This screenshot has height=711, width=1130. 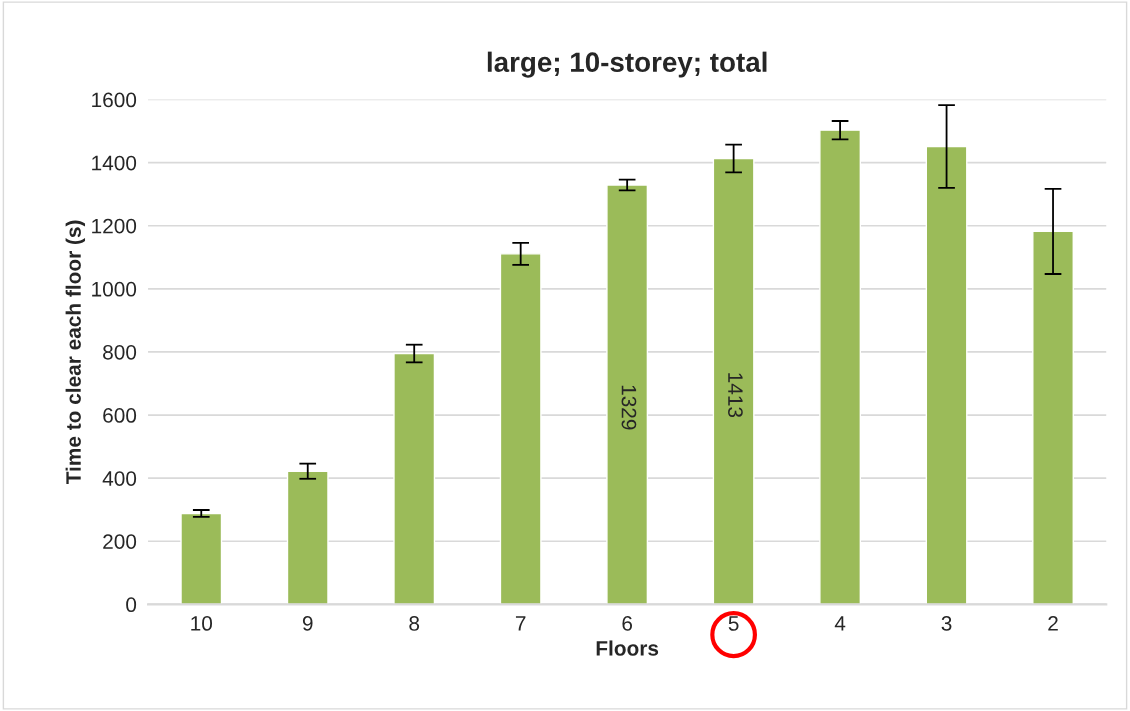 I want to click on x-axis-title: Floors, so click(x=627, y=648).